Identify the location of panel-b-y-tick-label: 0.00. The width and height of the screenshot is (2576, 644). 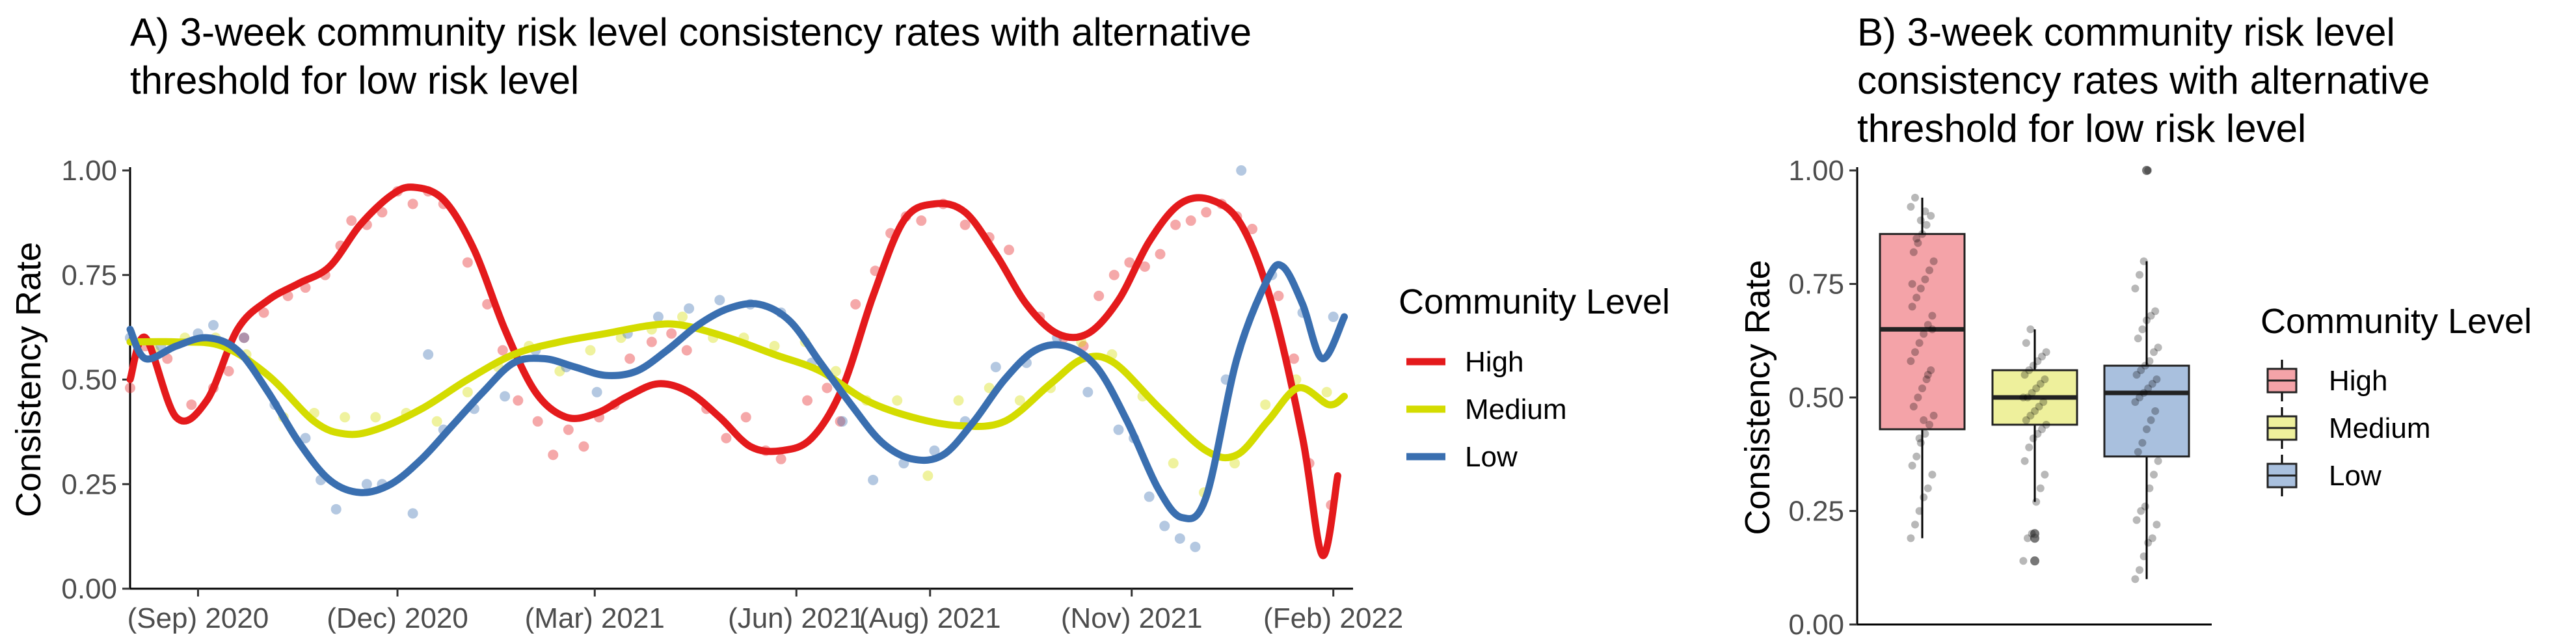
(1816, 625).